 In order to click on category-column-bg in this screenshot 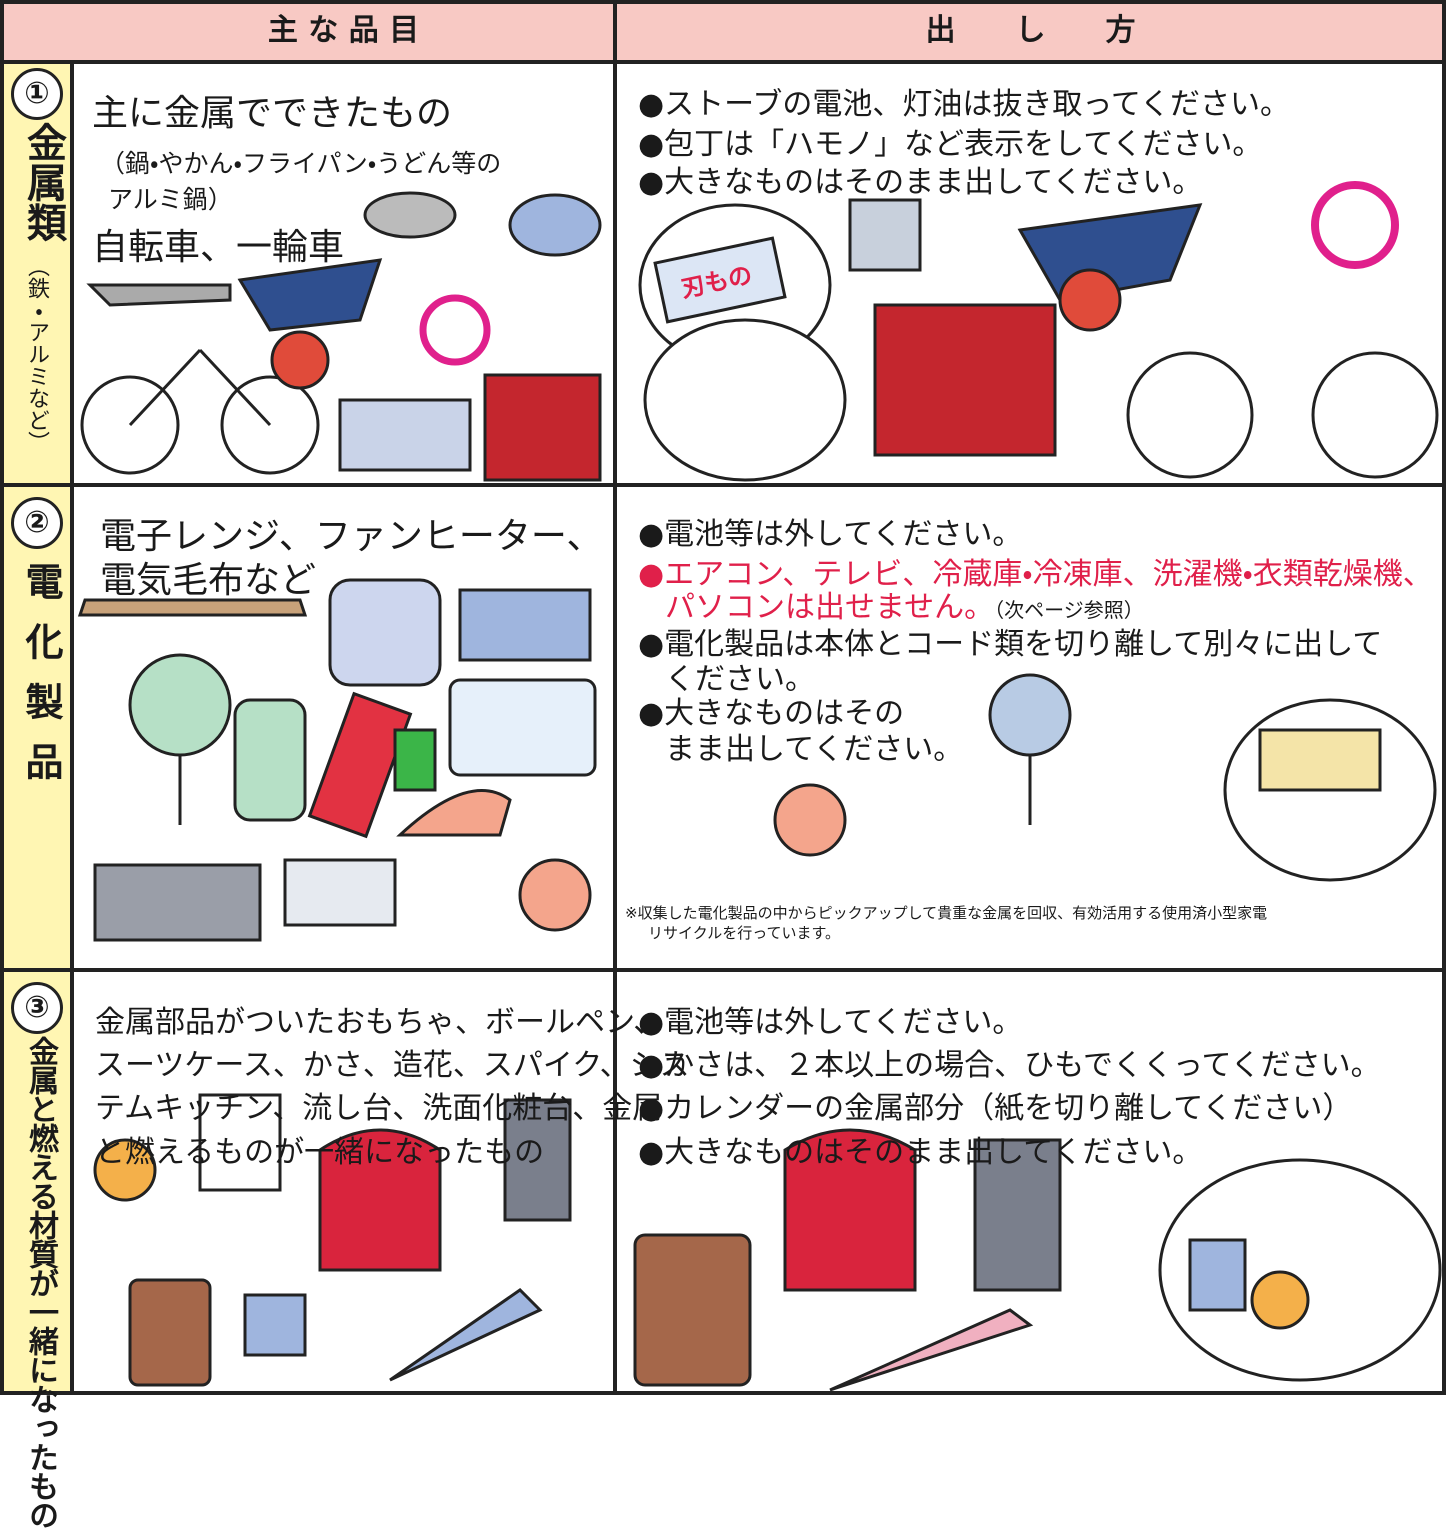, I will do `click(36, 728)`.